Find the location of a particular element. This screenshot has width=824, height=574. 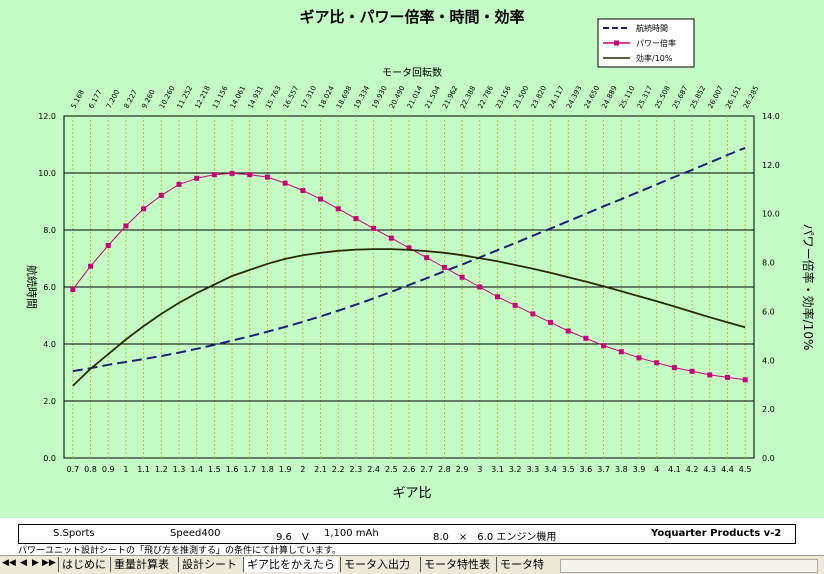

prev-sheet-button: ◀ is located at coordinates (23, 563).